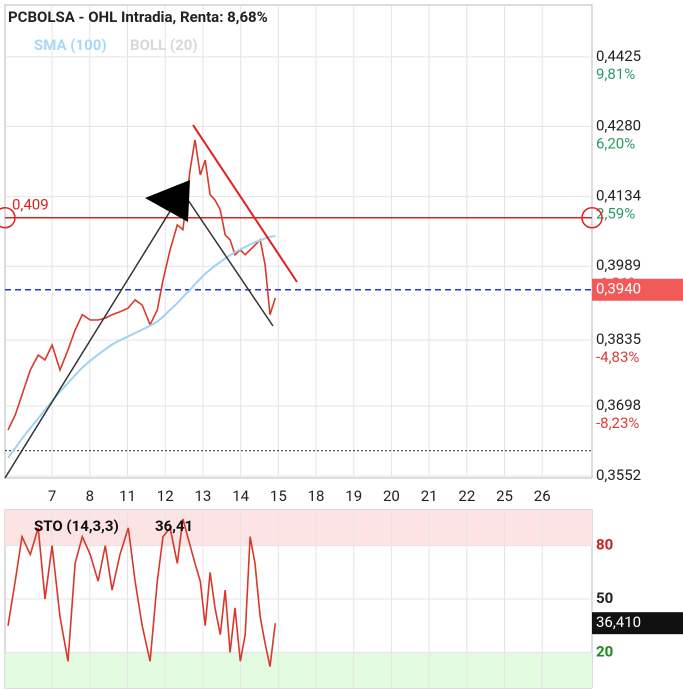  I want to click on y-tick-label: 0,3552, so click(618, 475).